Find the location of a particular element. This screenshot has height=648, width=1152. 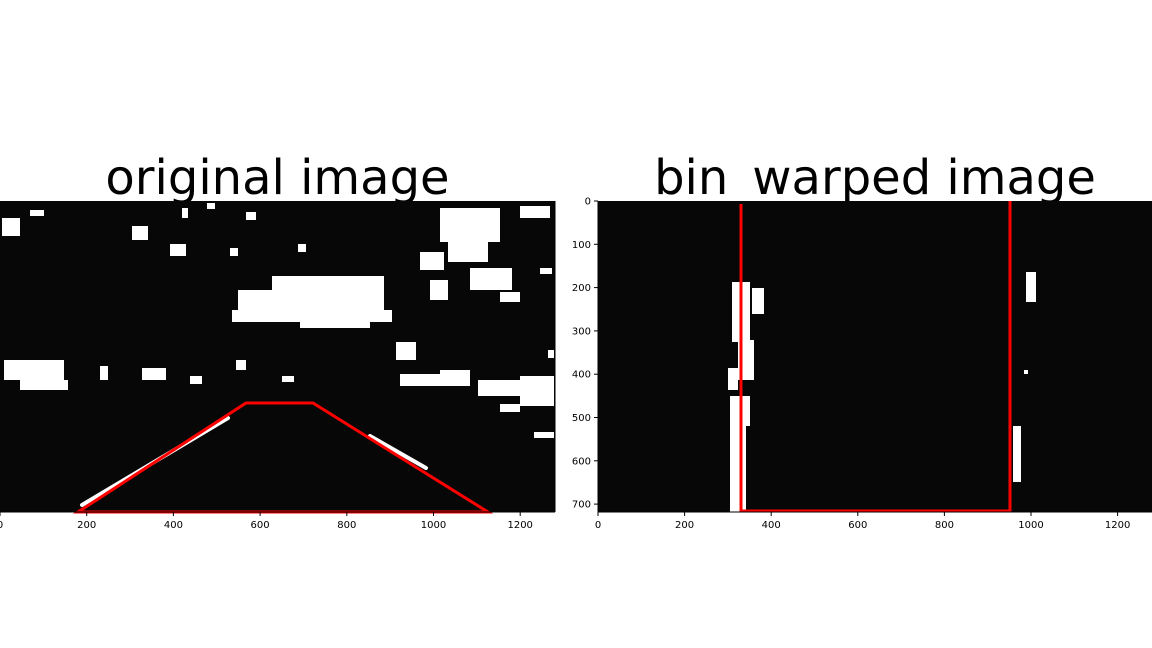

y-tick-label: 300 is located at coordinates (581, 331).